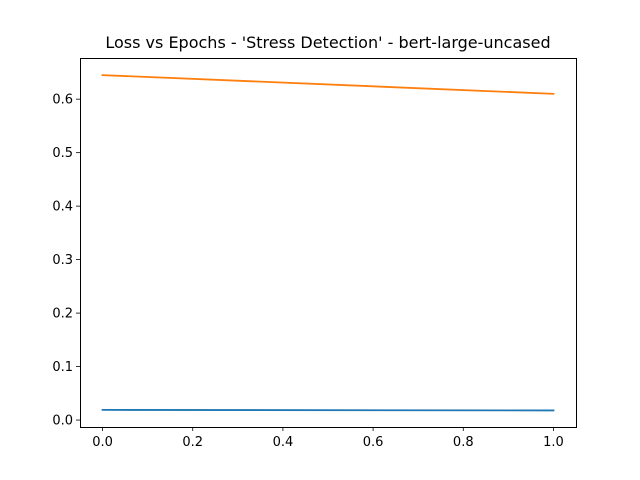 The width and height of the screenshot is (640, 480). What do you see at coordinates (62, 207) in the screenshot?
I see `y-tick-label: 0.4` at bounding box center [62, 207].